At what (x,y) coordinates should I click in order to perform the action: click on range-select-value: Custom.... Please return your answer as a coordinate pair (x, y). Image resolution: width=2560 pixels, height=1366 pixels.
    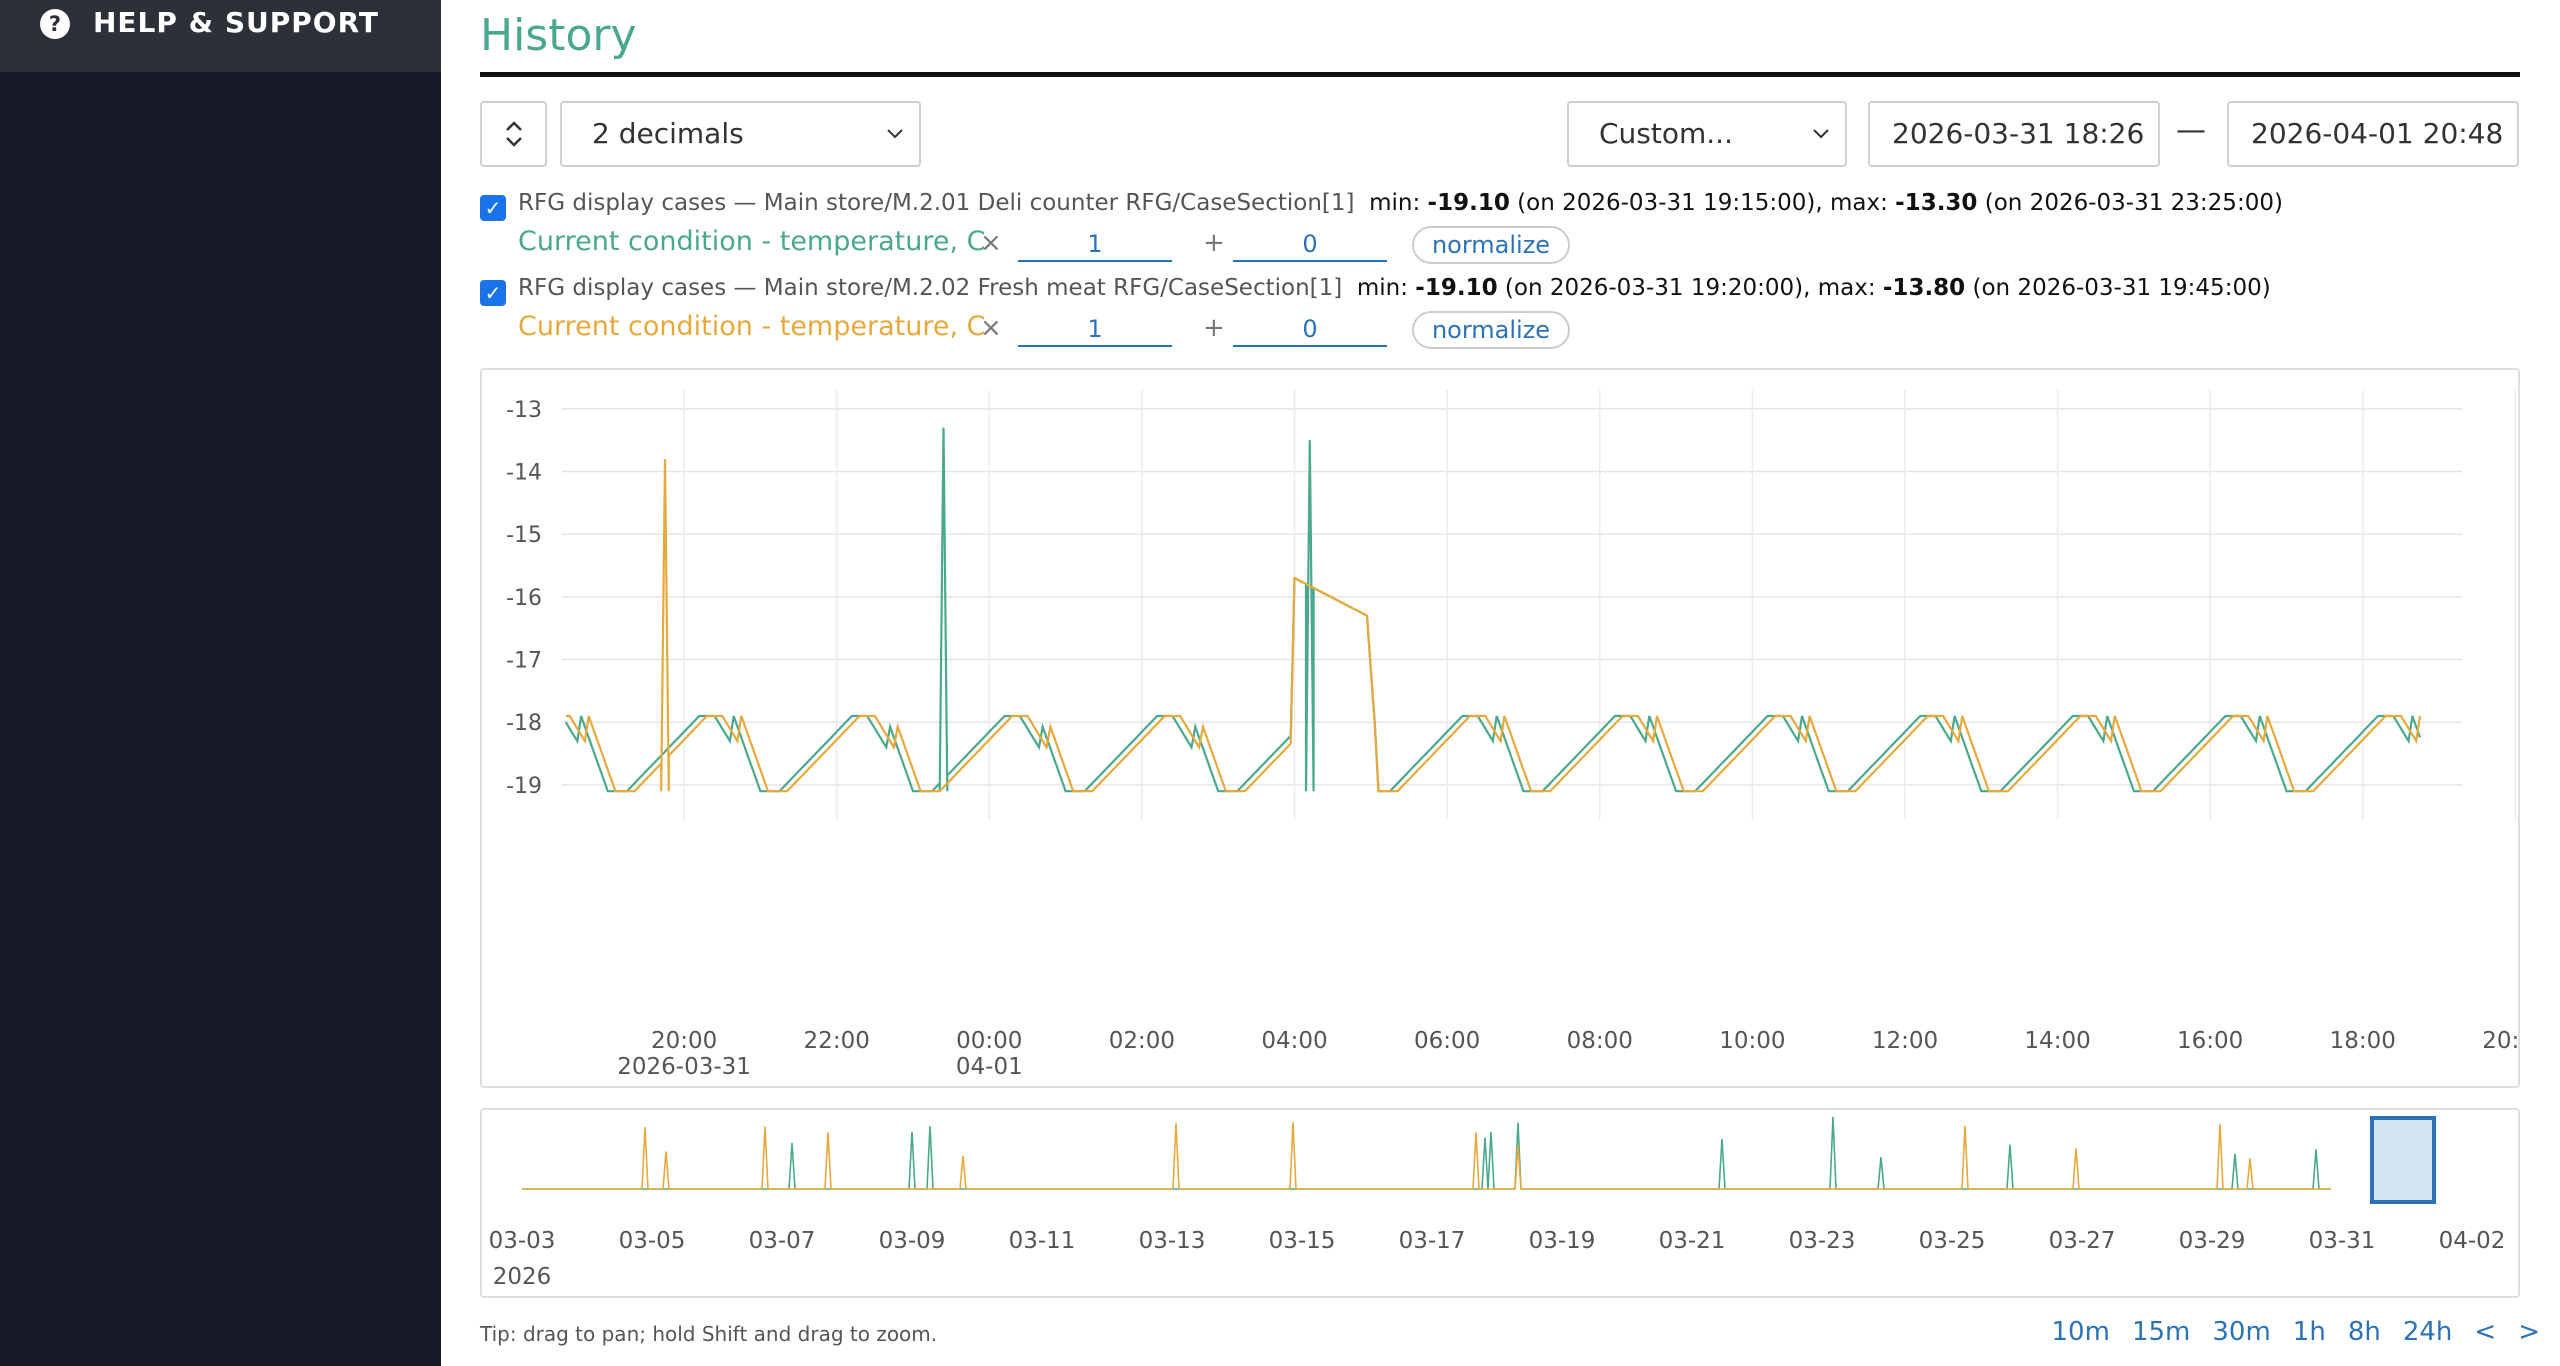
    Looking at the image, I should click on (1666, 133).